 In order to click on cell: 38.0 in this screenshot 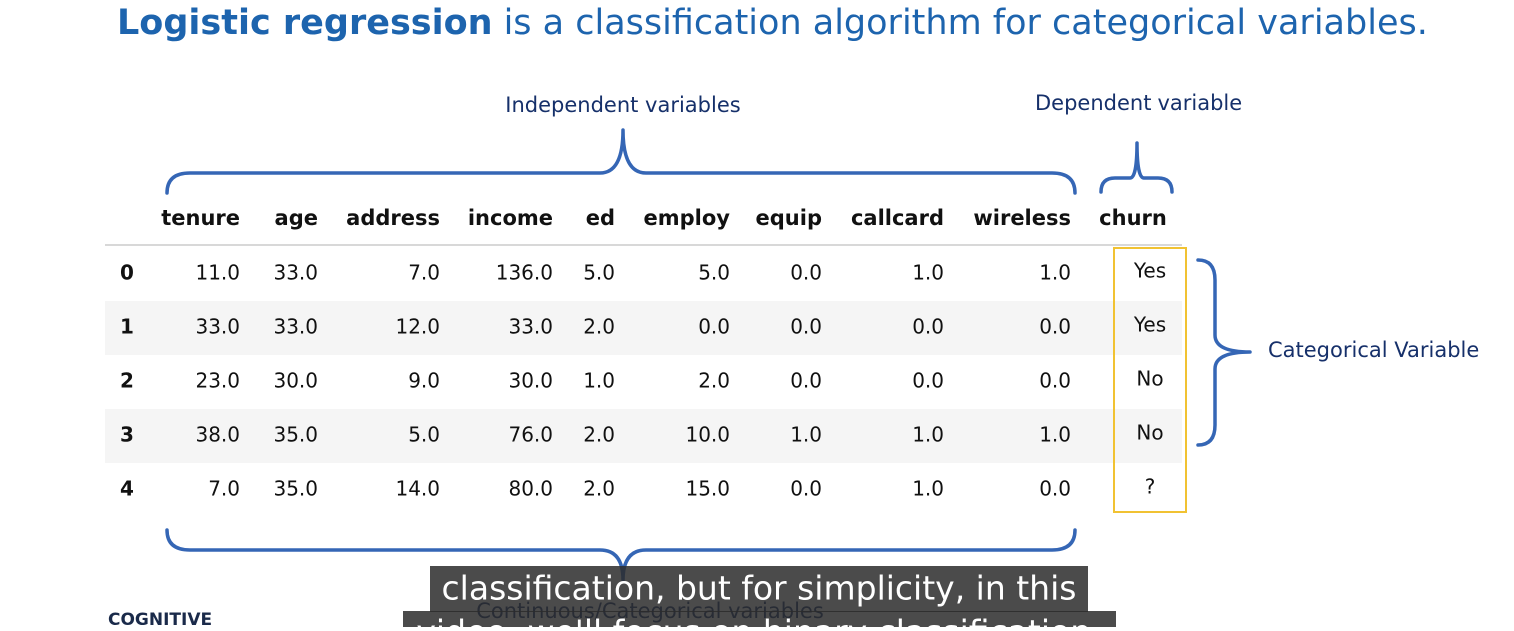, I will do `click(217, 435)`.